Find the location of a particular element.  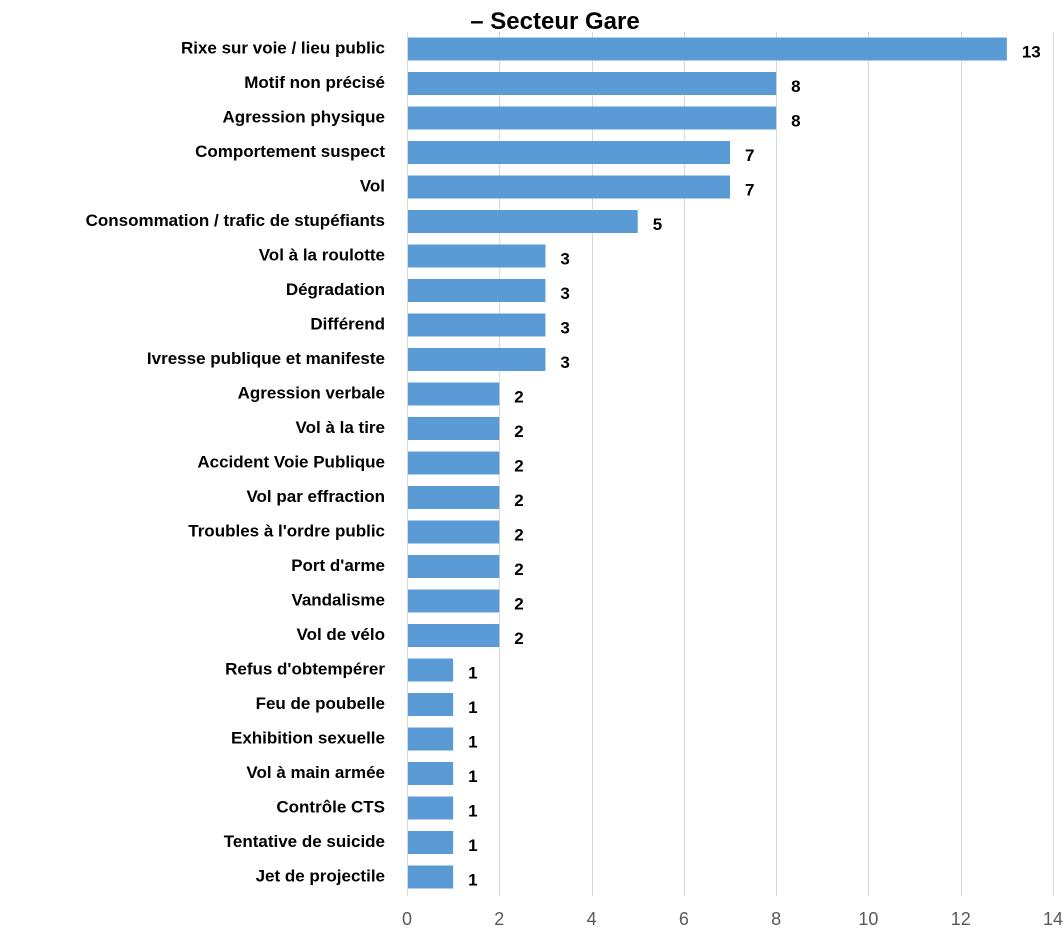

category-label: Vol à la tire is located at coordinates (340, 427).